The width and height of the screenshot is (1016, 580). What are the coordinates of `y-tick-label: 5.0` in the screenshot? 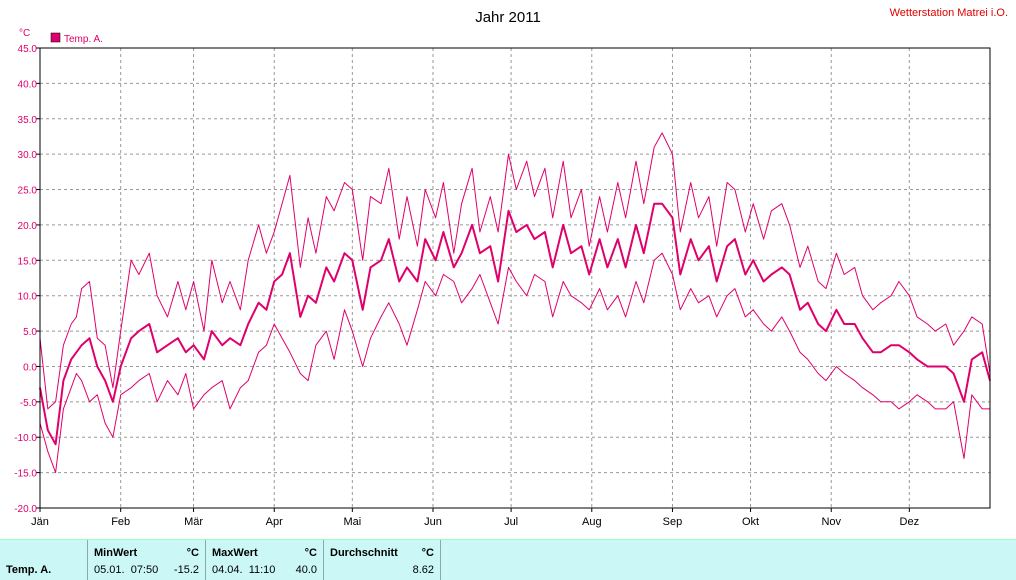 It's located at (30, 332).